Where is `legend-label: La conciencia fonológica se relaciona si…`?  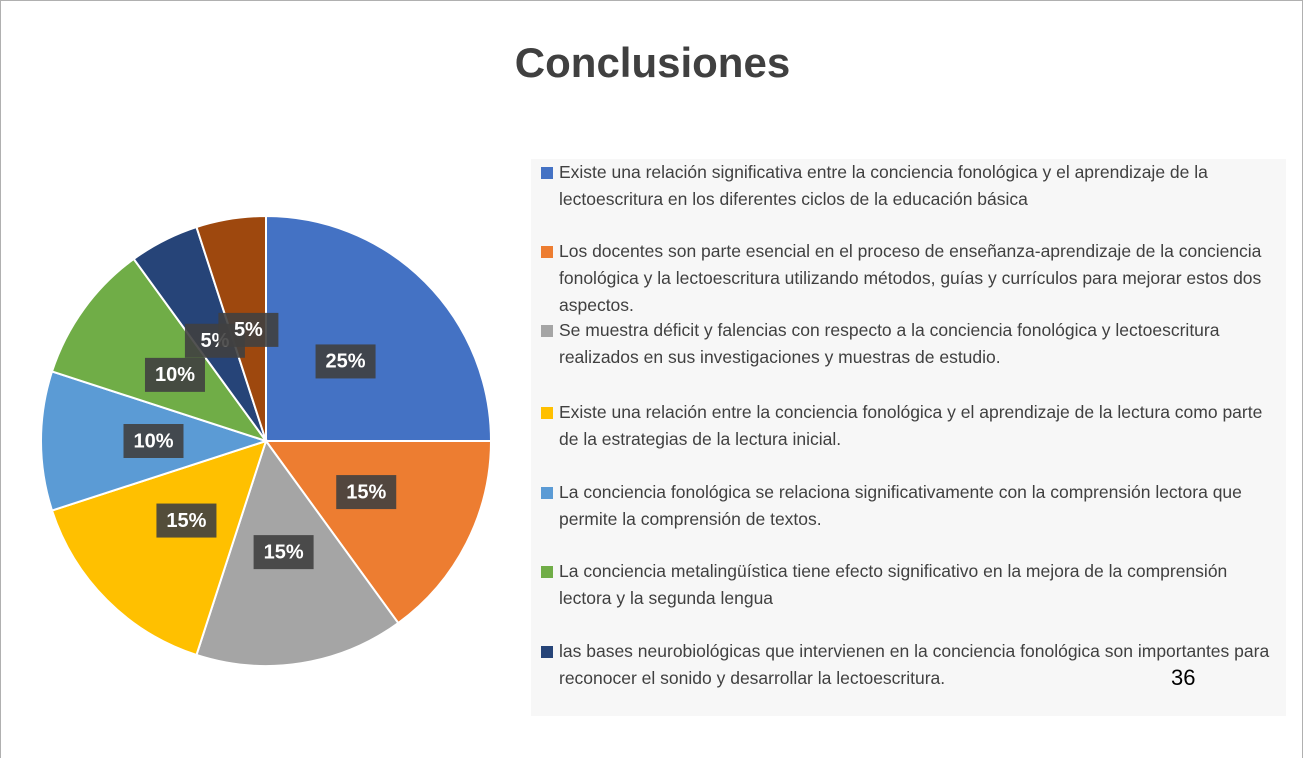
legend-label: La conciencia fonológica se relaciona si… is located at coordinates (900, 505).